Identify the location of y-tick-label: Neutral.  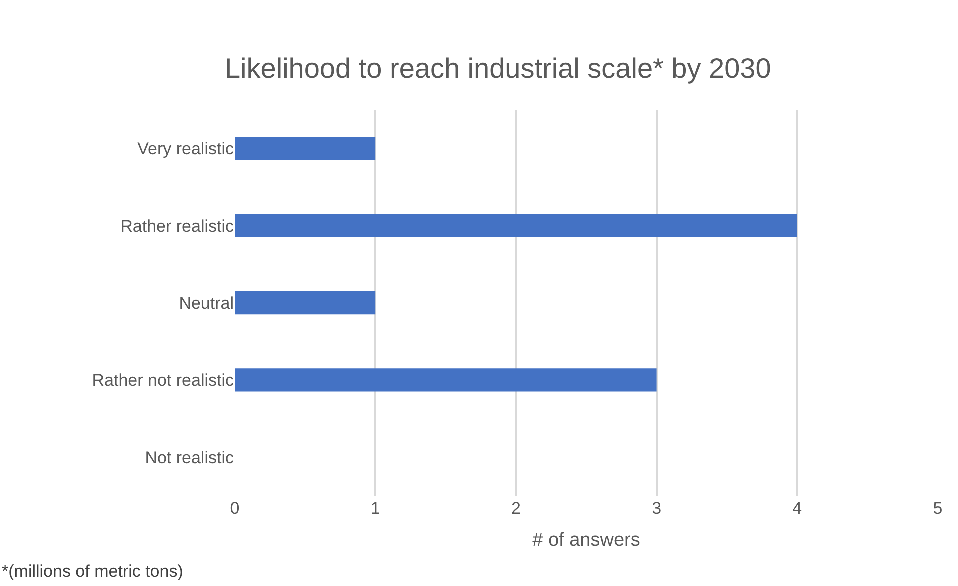
(206, 303).